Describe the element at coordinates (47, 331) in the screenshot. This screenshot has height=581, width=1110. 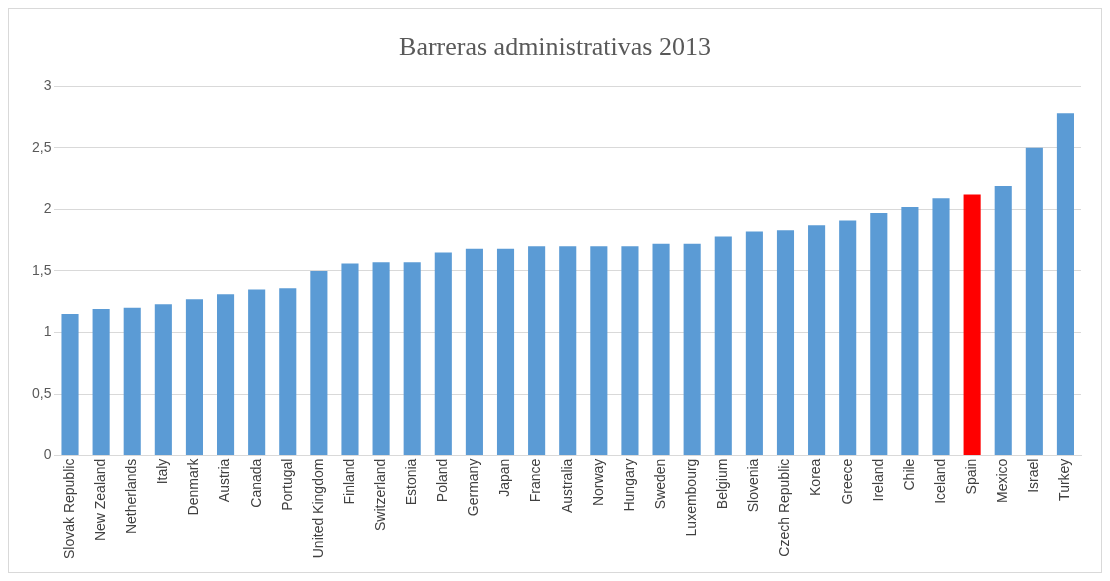
I see `y-tick-label: 1` at that location.